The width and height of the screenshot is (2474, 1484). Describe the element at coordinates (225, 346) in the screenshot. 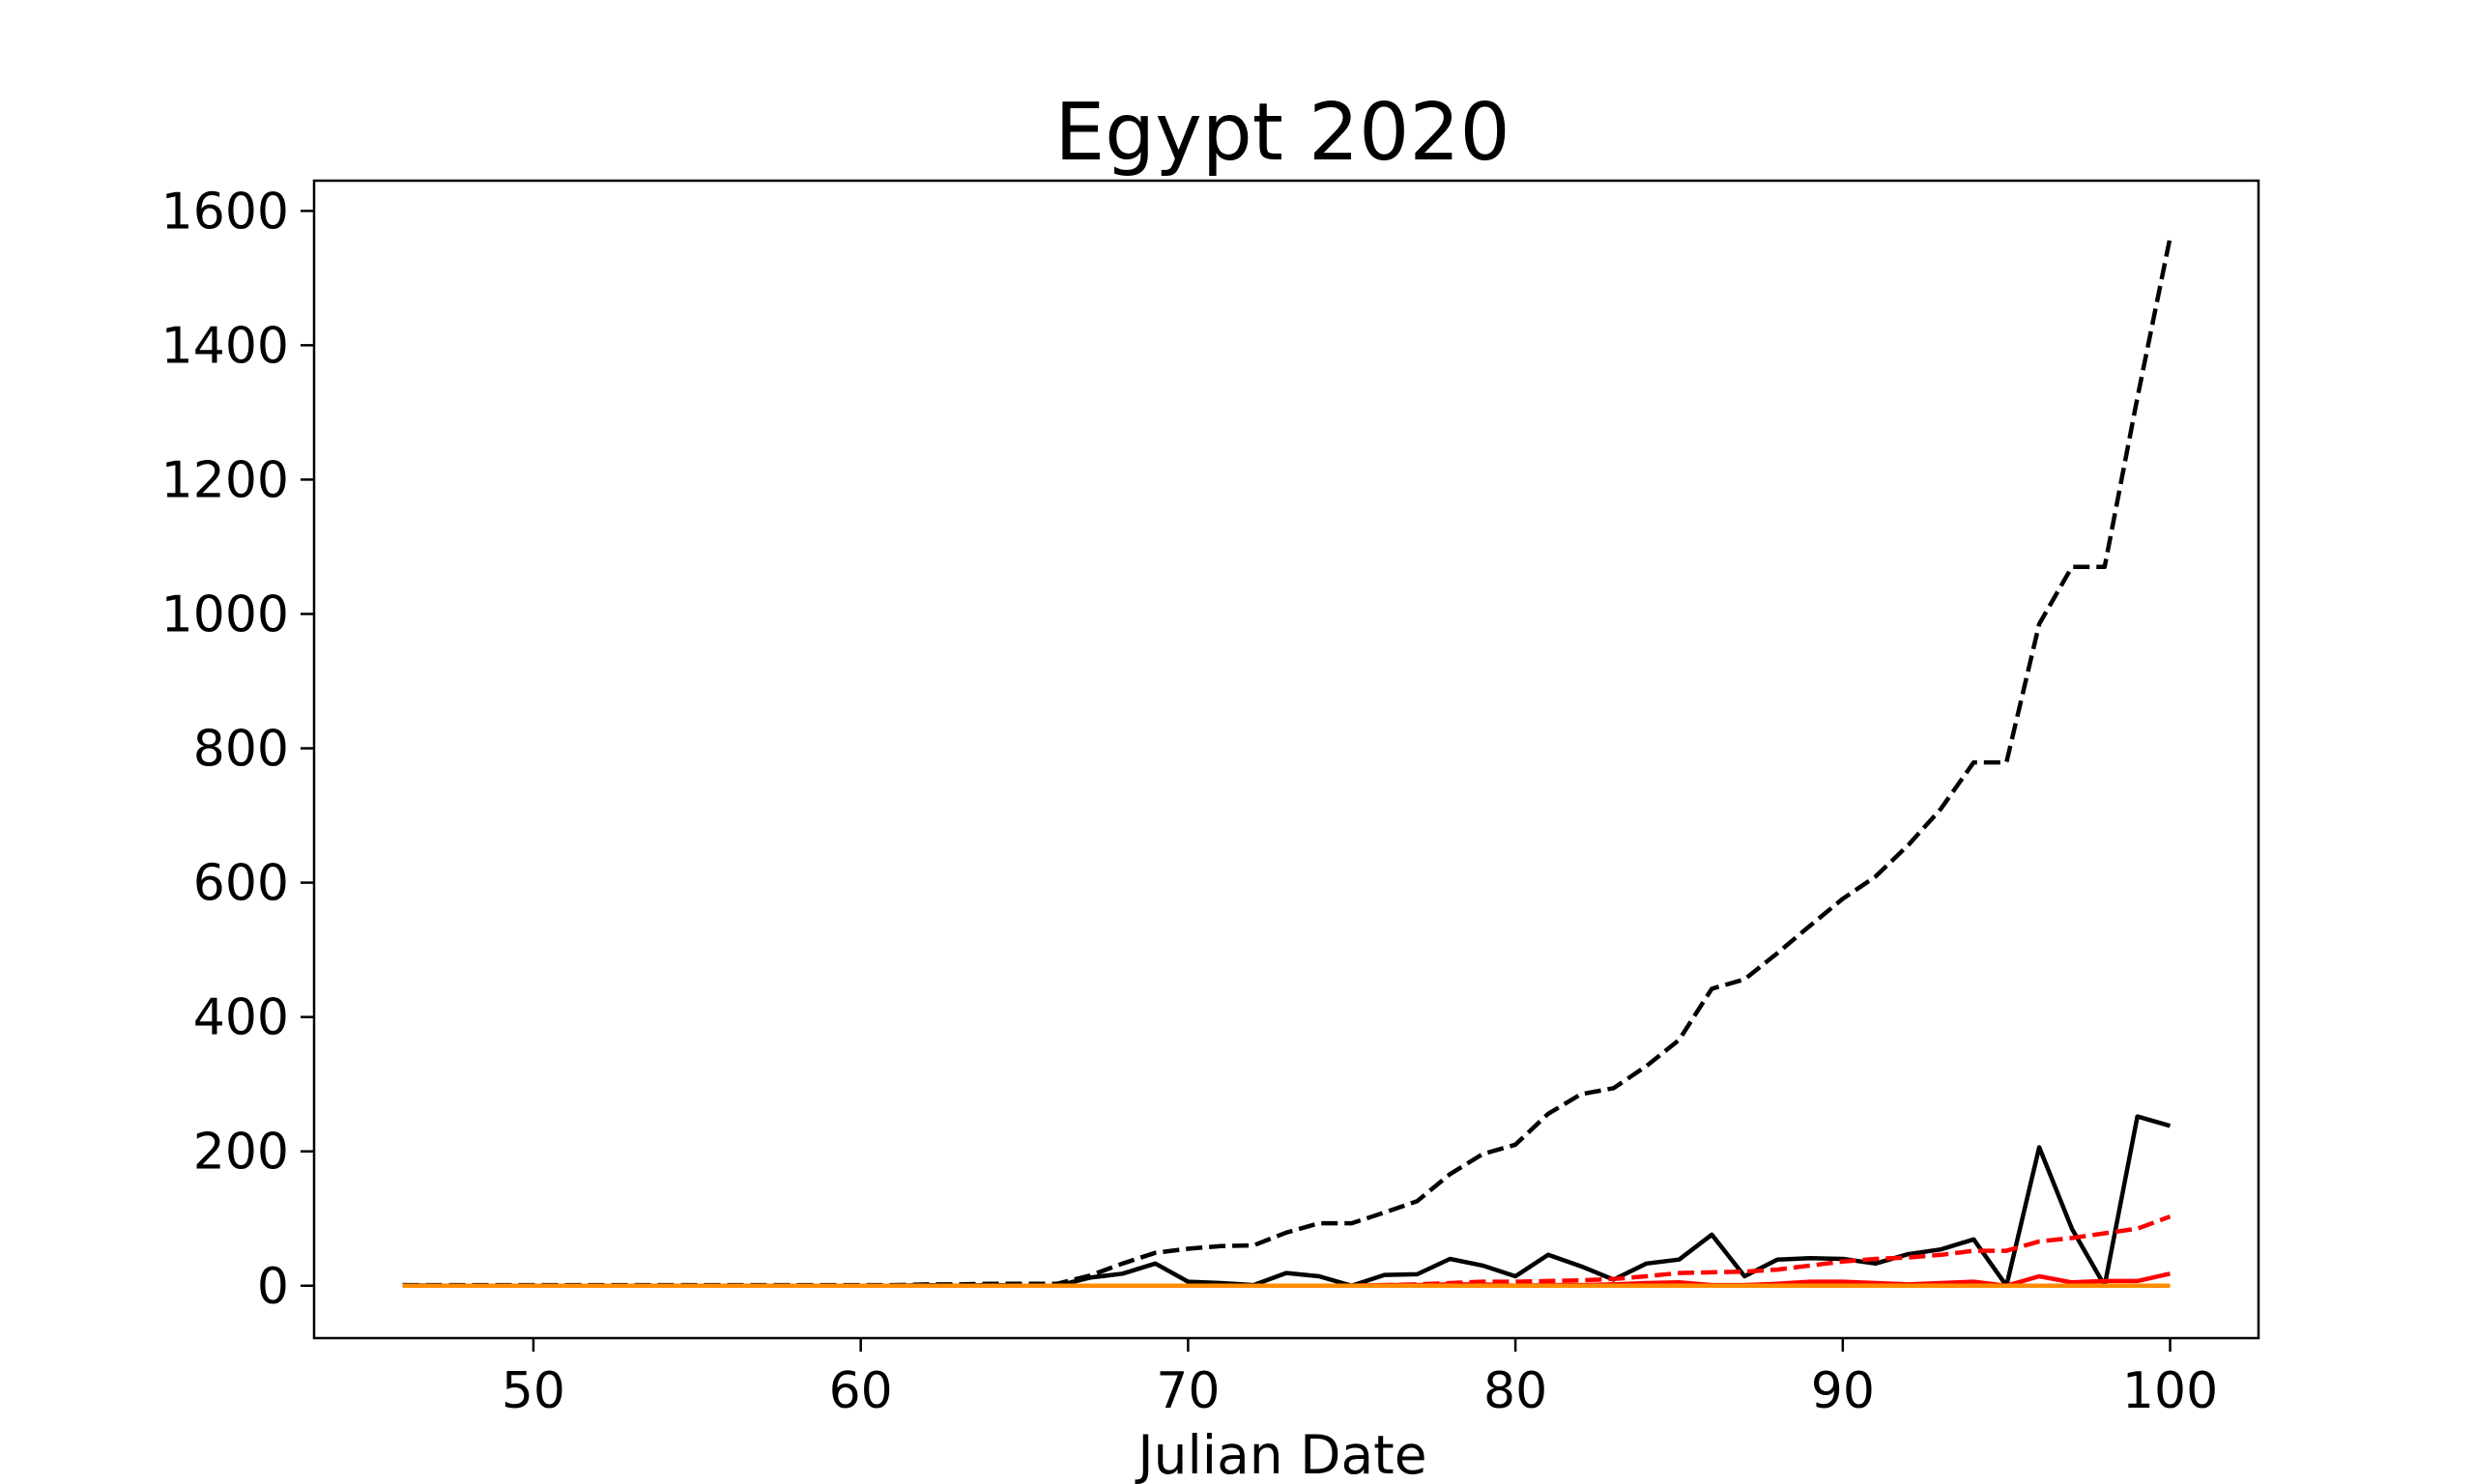

I see `y-tick-label: 1400` at that location.